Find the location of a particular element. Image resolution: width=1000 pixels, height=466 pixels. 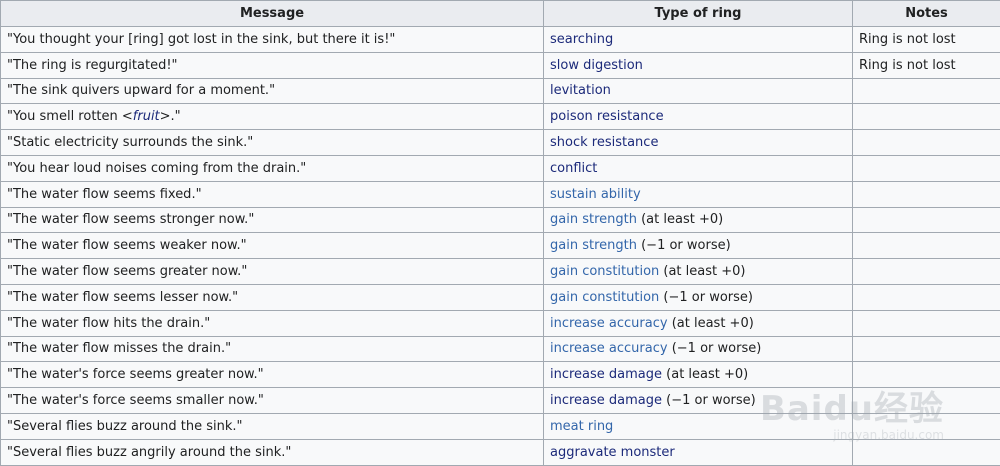

ring-type-cell: levitation is located at coordinates (698, 91).